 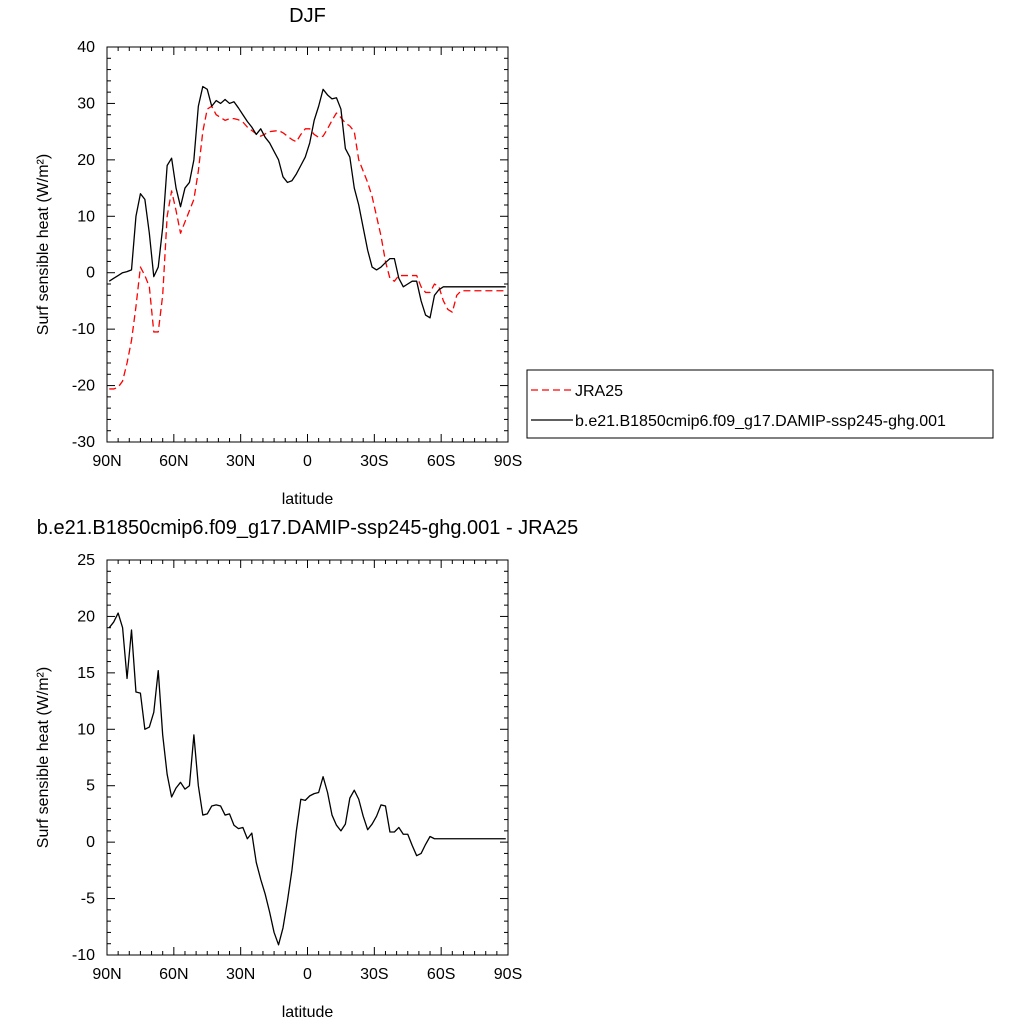 What do you see at coordinates (86, 560) in the screenshot?
I see `y-tick-label: 25` at bounding box center [86, 560].